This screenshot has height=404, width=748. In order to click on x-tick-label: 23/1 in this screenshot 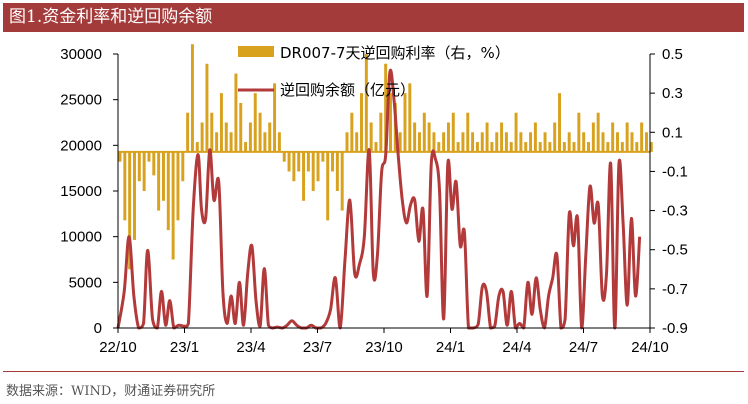, I will do `click(184, 347)`.